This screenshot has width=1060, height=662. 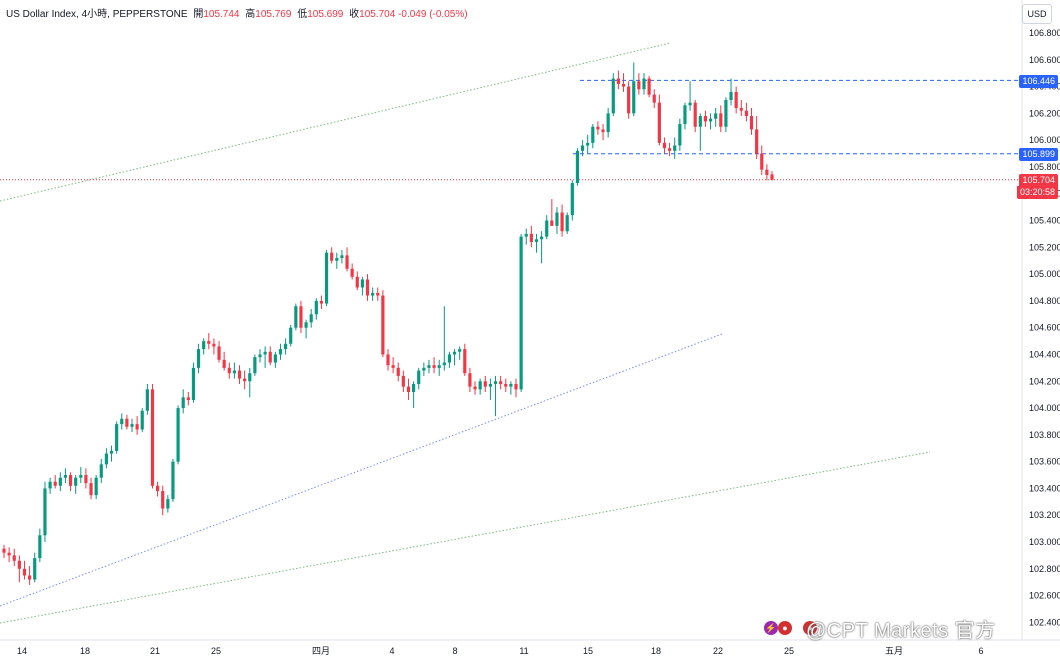 What do you see at coordinates (523, 651) in the screenshot?
I see `x-tick-label: 11` at bounding box center [523, 651].